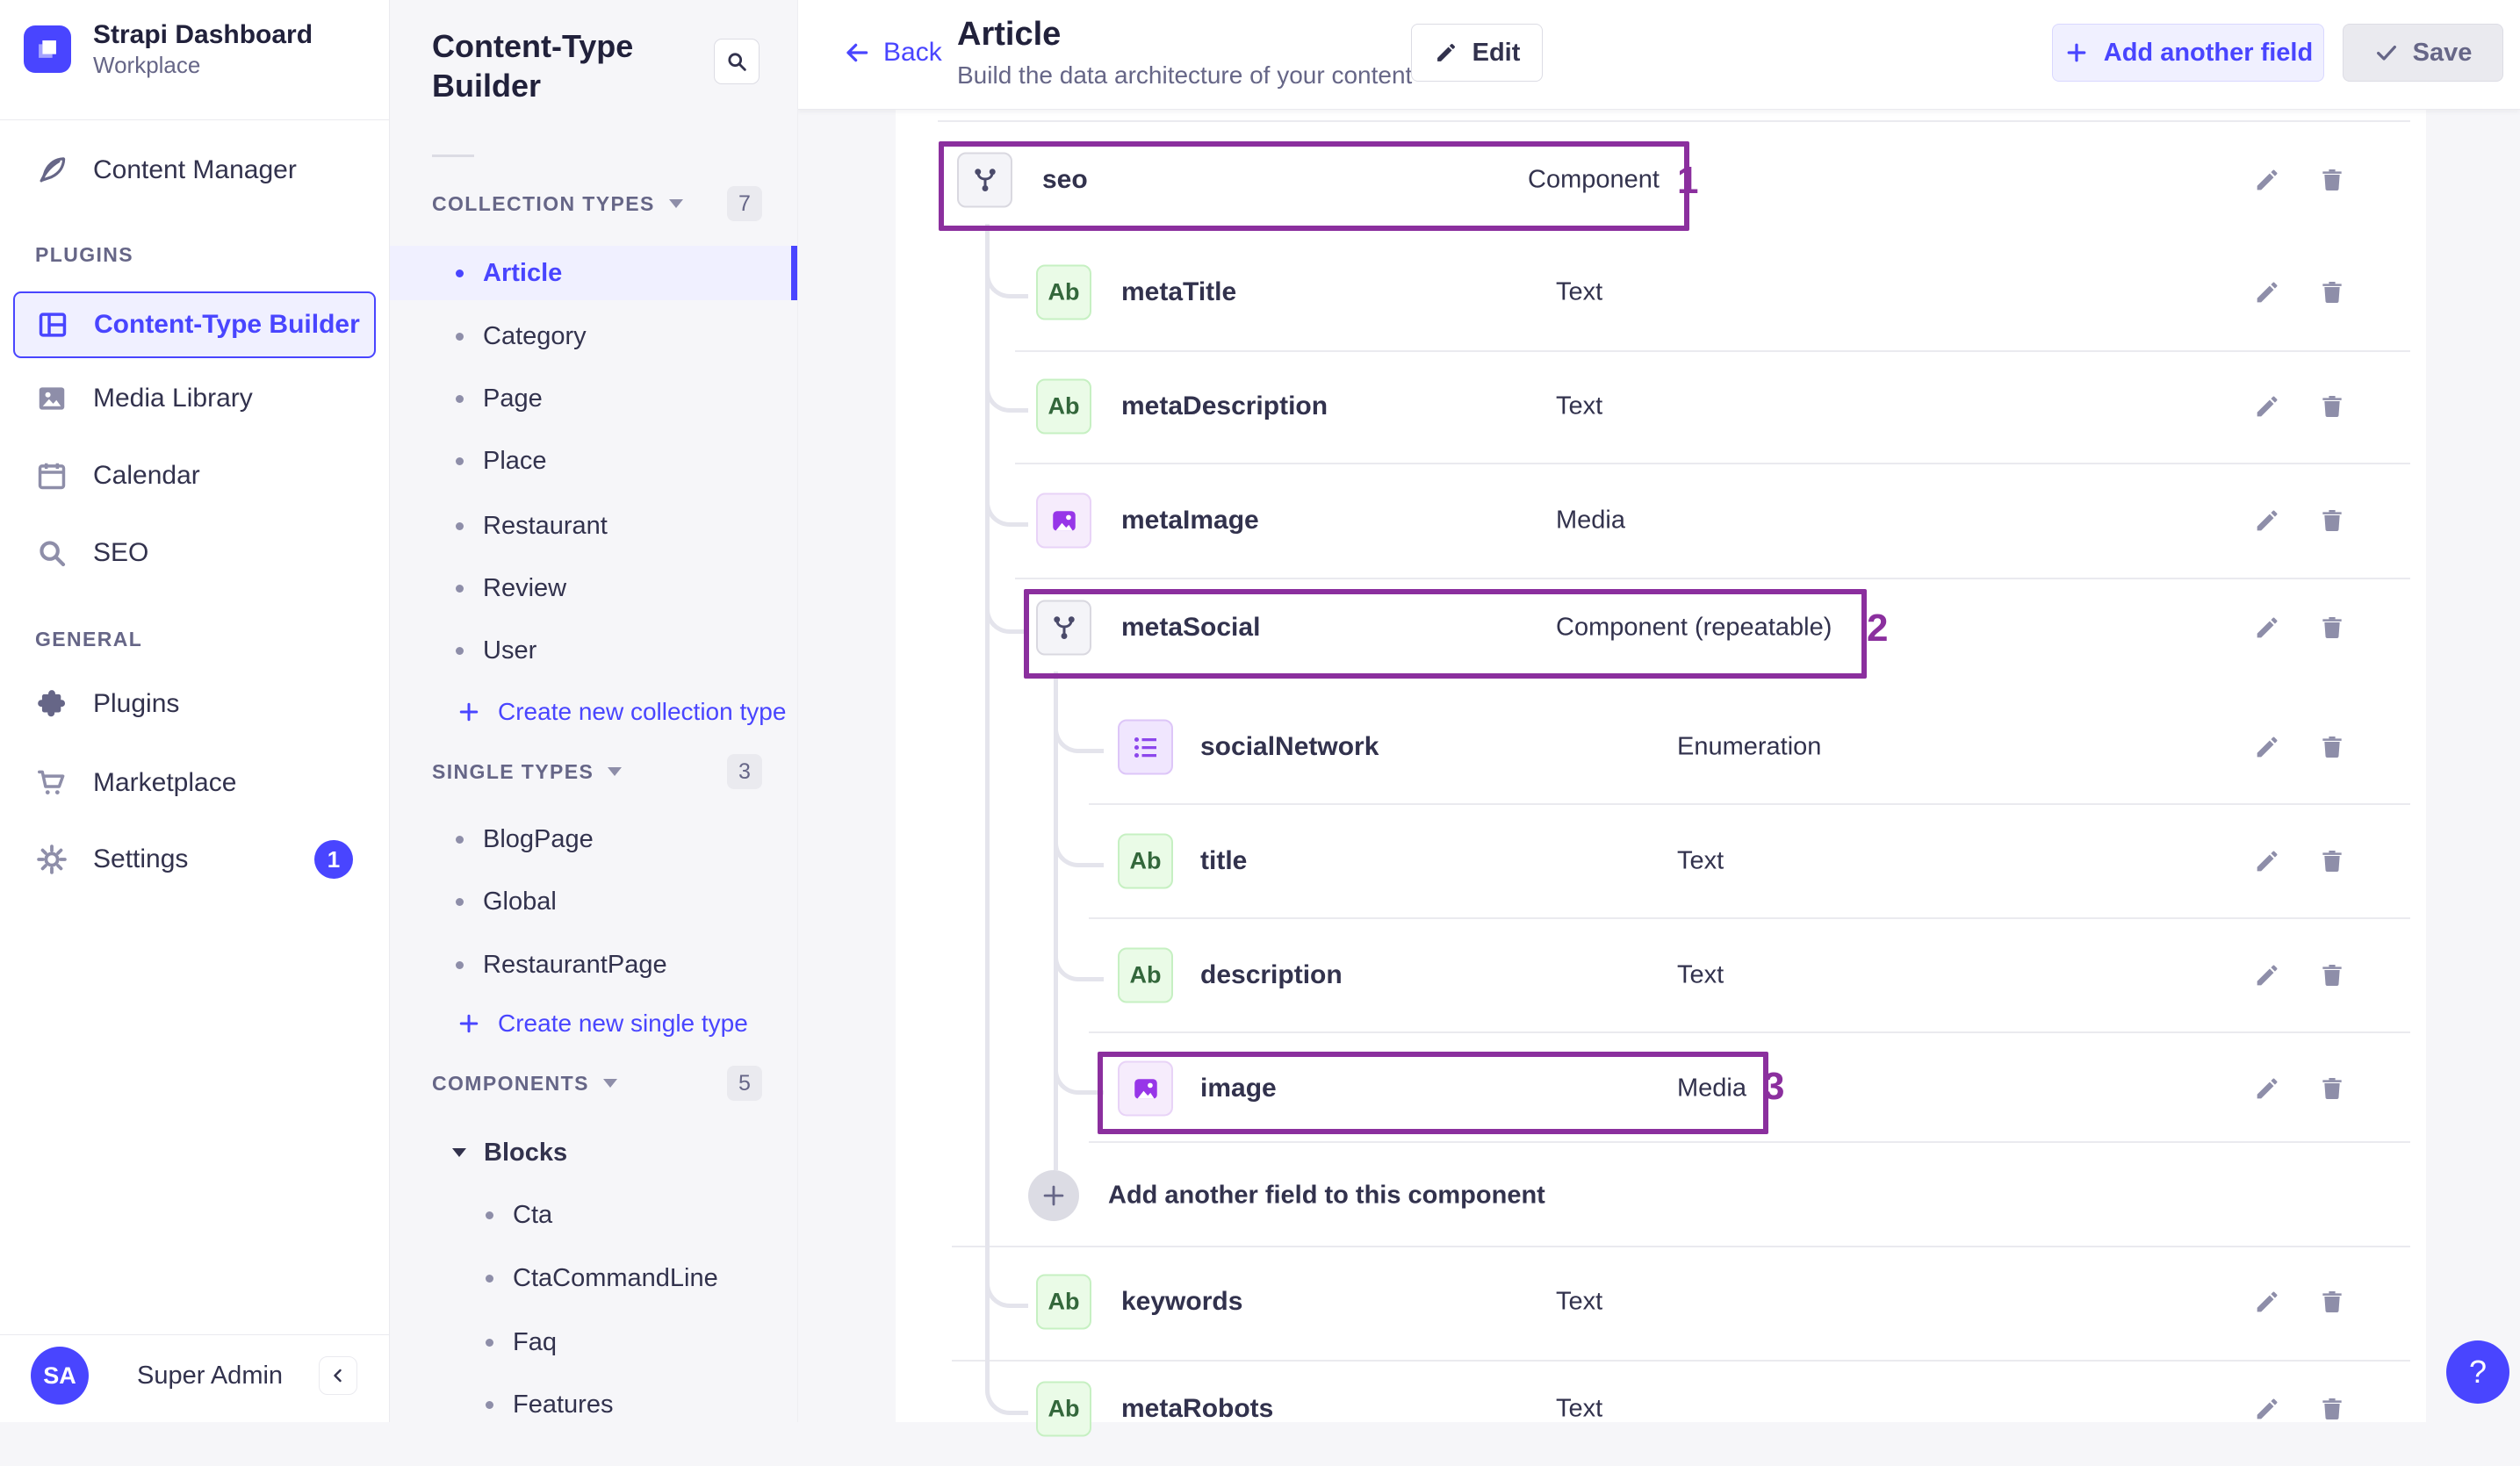 This screenshot has height=1466, width=2520. I want to click on sidebar-item-media-library: Media Library, so click(194, 398).